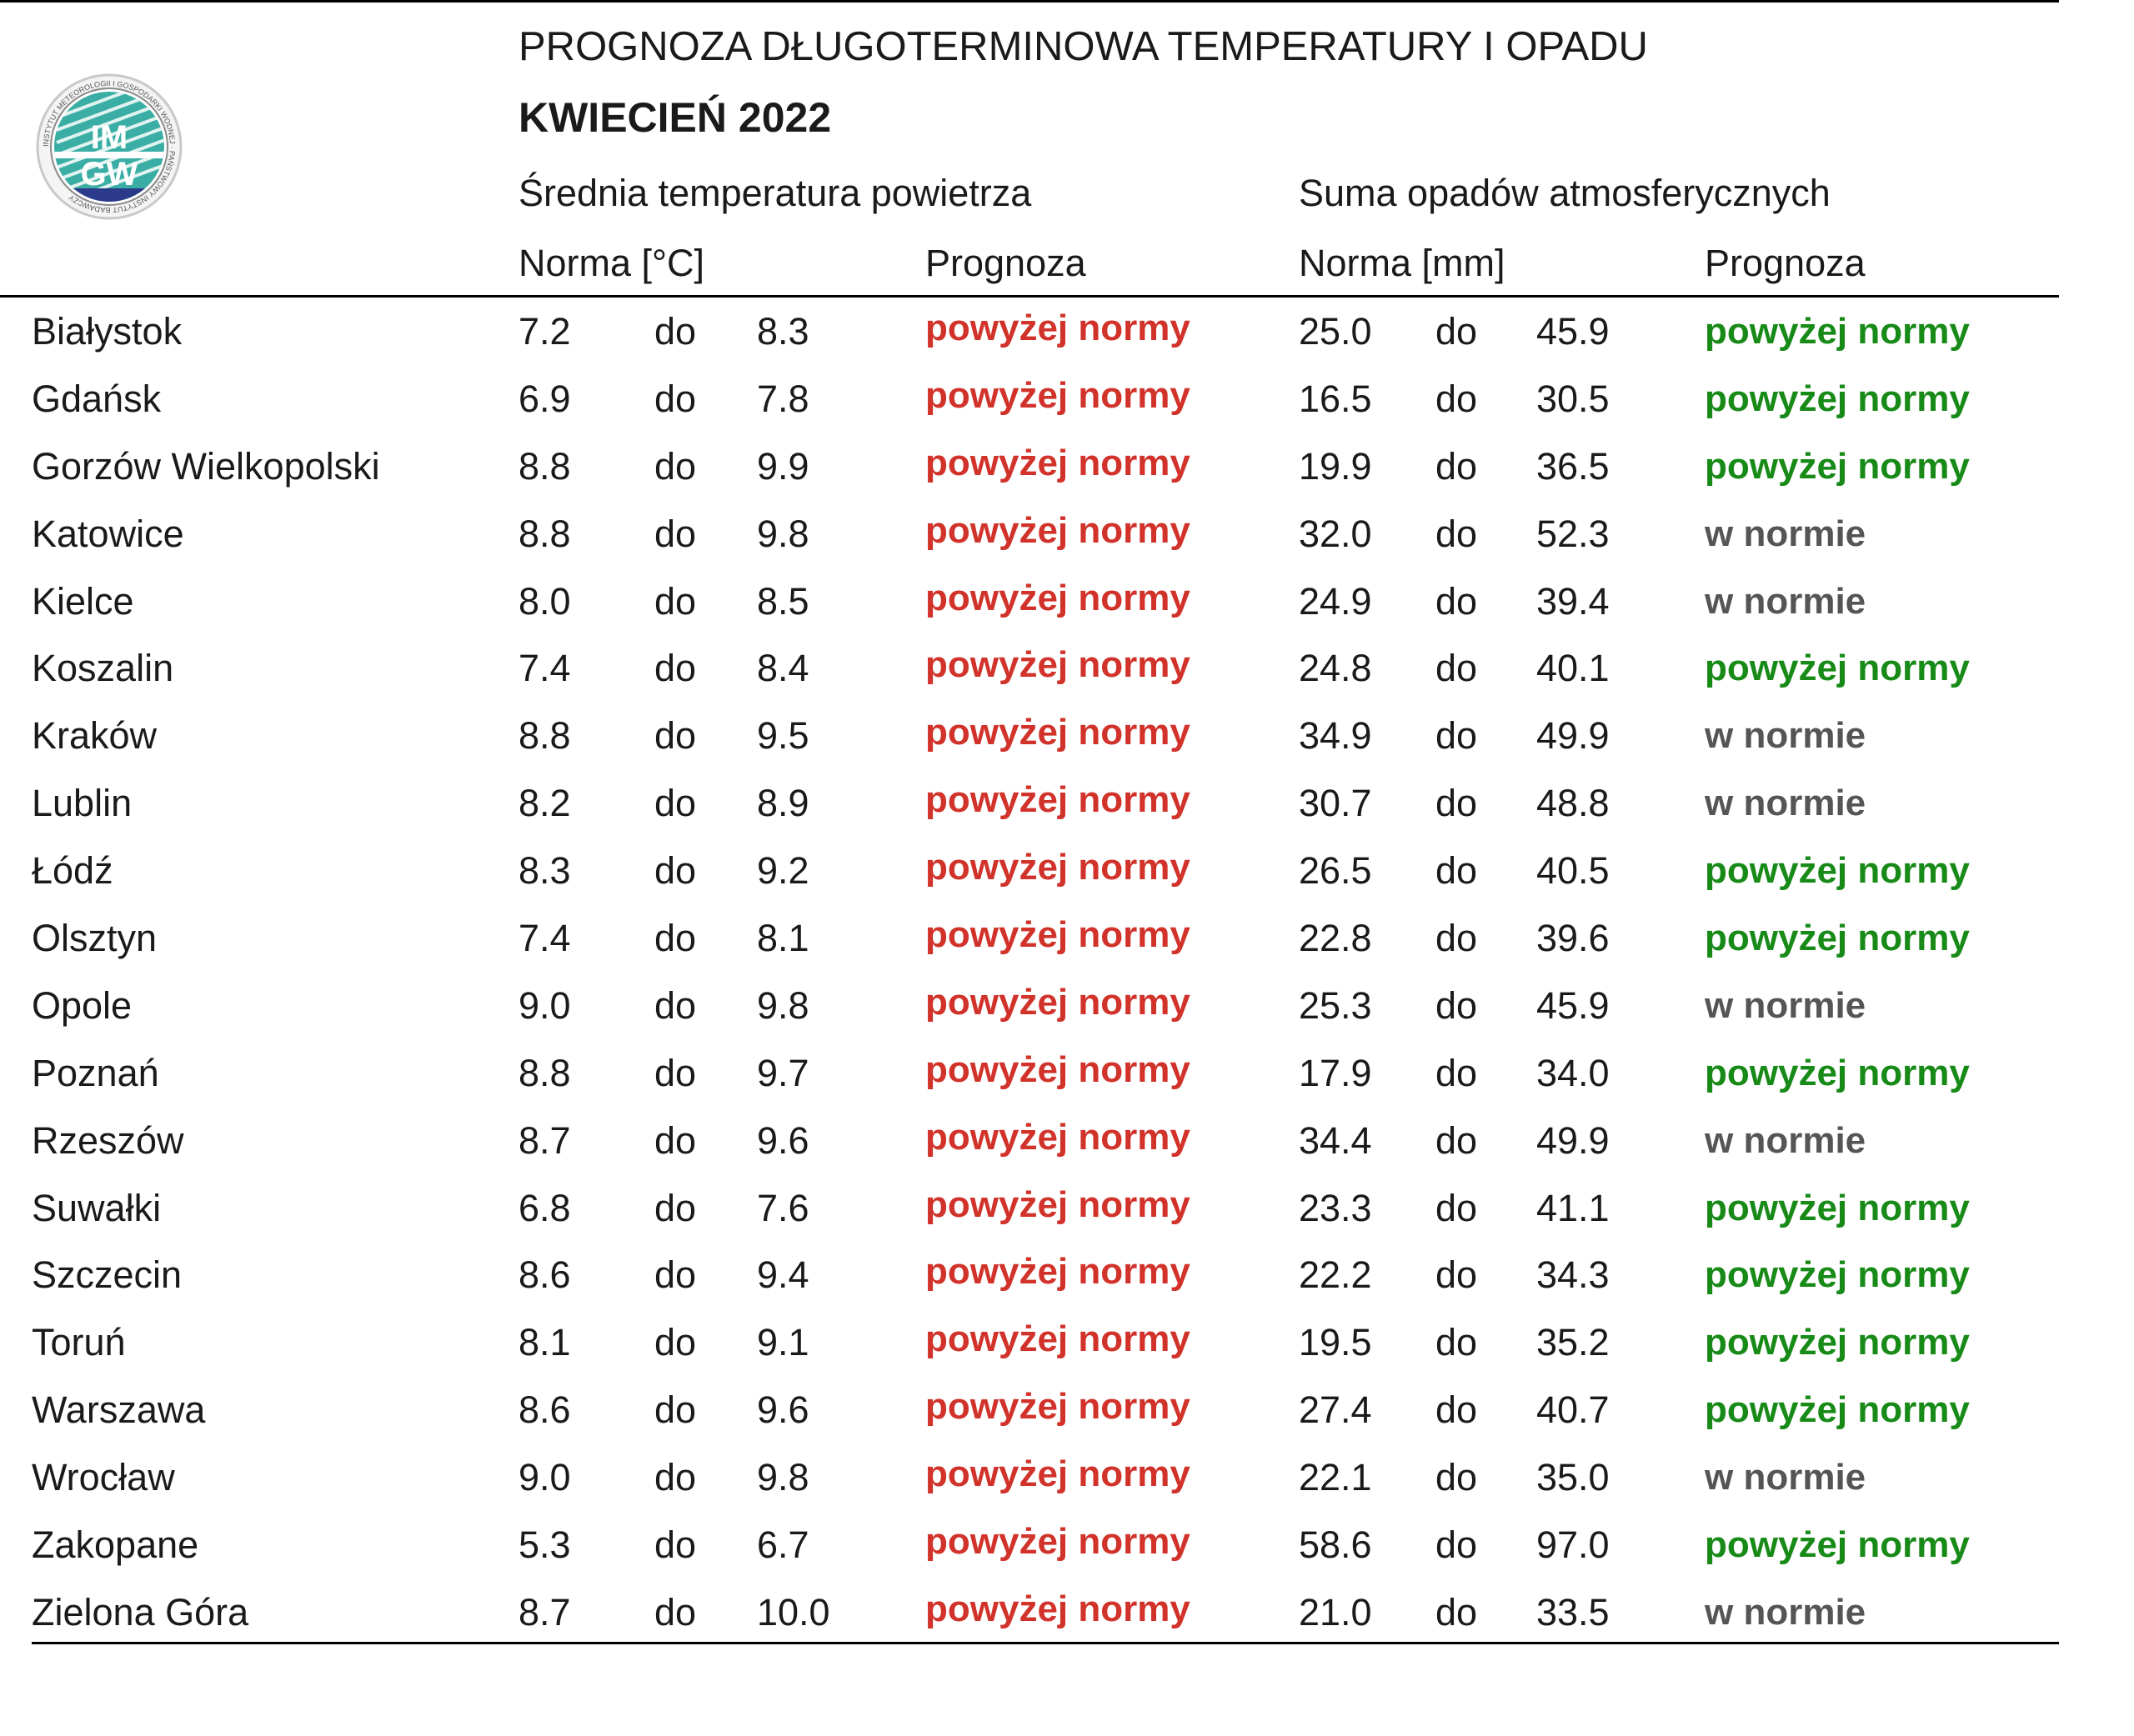 Image resolution: width=2134 pixels, height=1736 pixels. What do you see at coordinates (783, 1545) in the screenshot?
I see `temp-norm-max: 6.7` at bounding box center [783, 1545].